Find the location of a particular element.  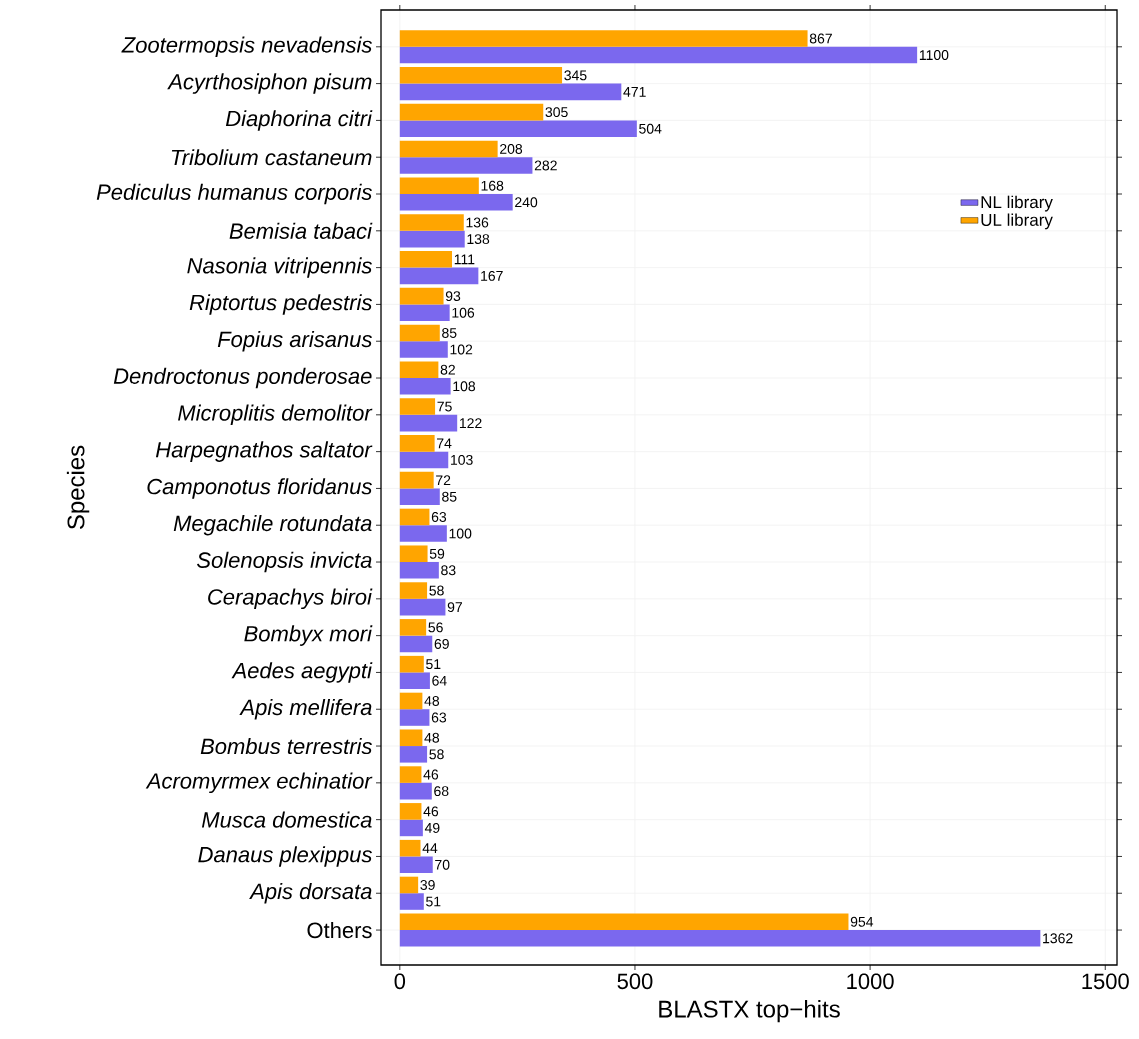

legend-label: UL library is located at coordinates (1017, 221).